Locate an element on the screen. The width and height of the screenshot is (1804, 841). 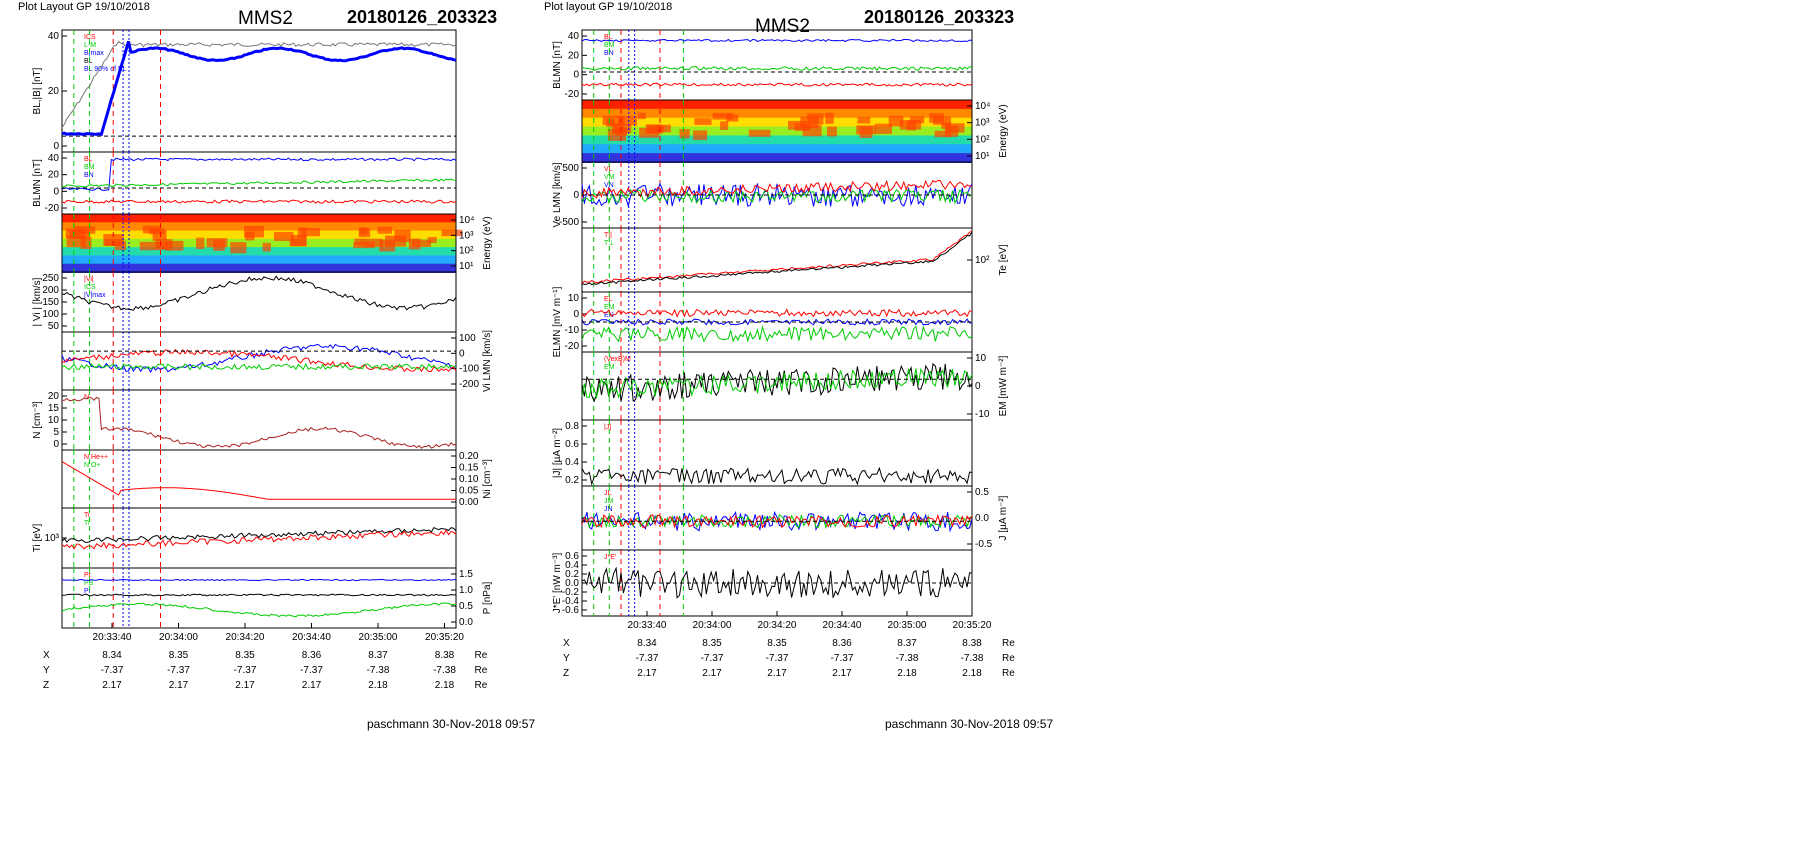
y-tick-label: 100 is located at coordinates (50, 314).